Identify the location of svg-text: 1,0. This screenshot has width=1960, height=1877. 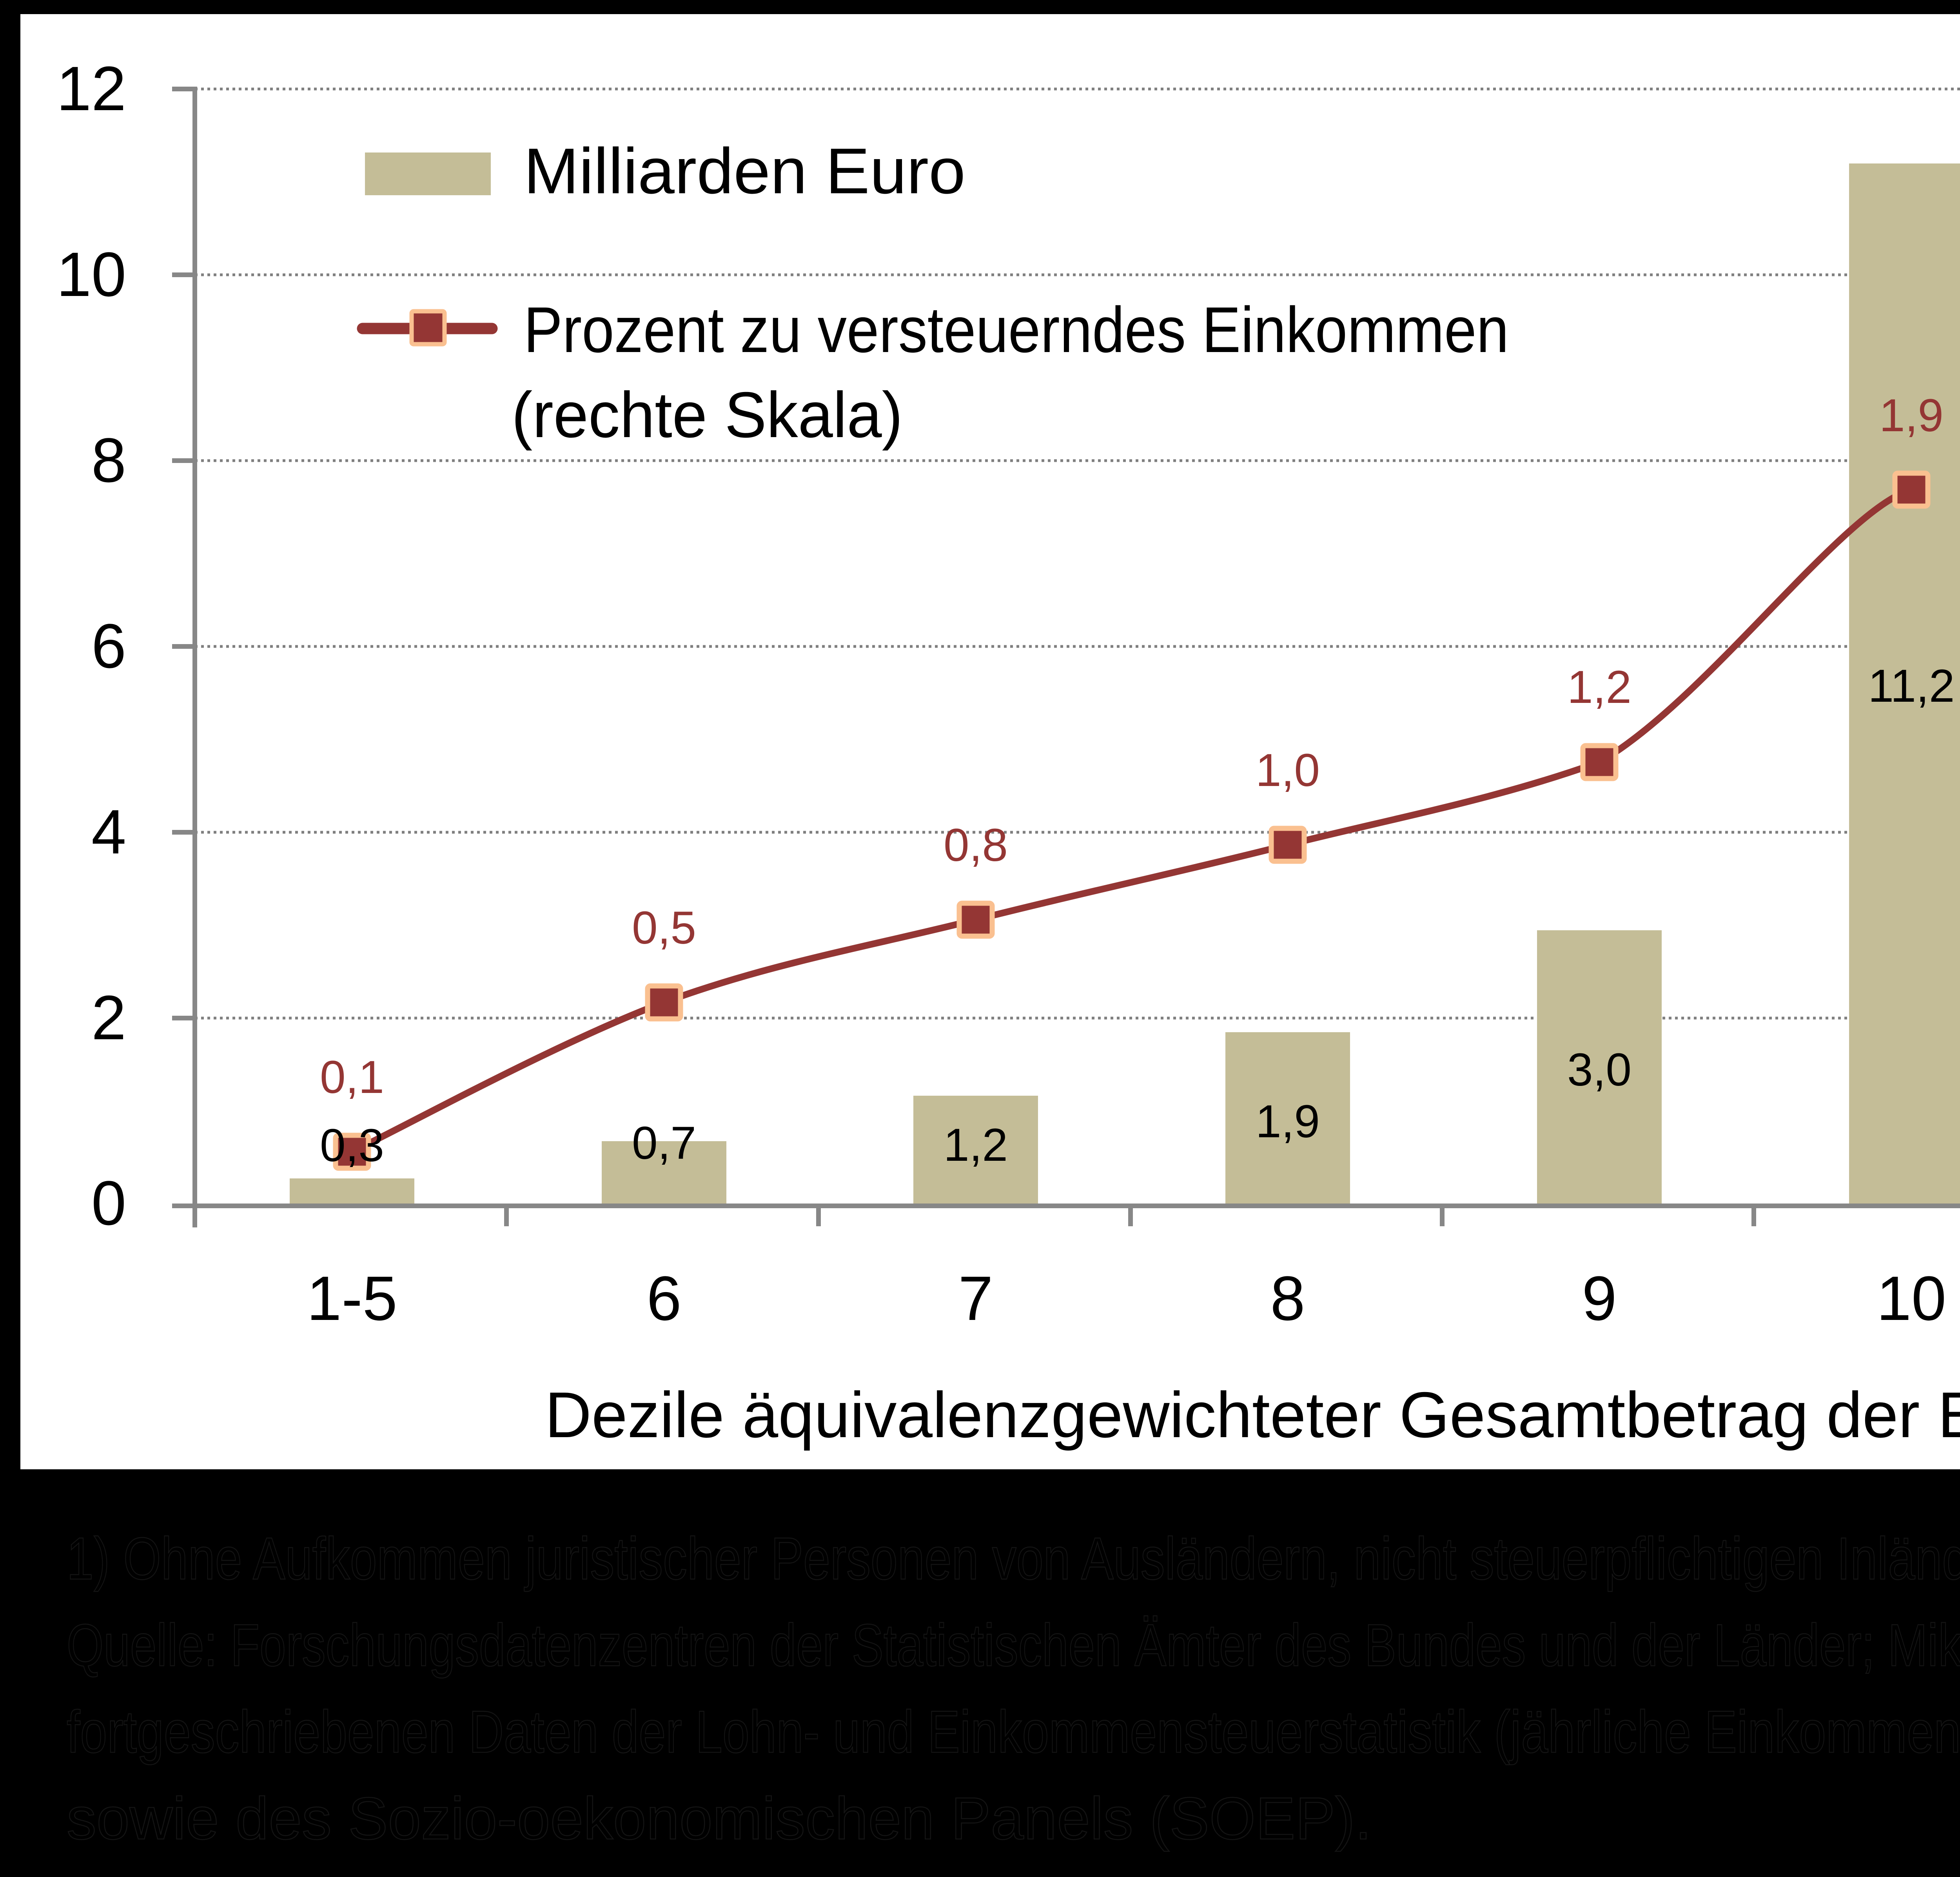
(1288, 770).